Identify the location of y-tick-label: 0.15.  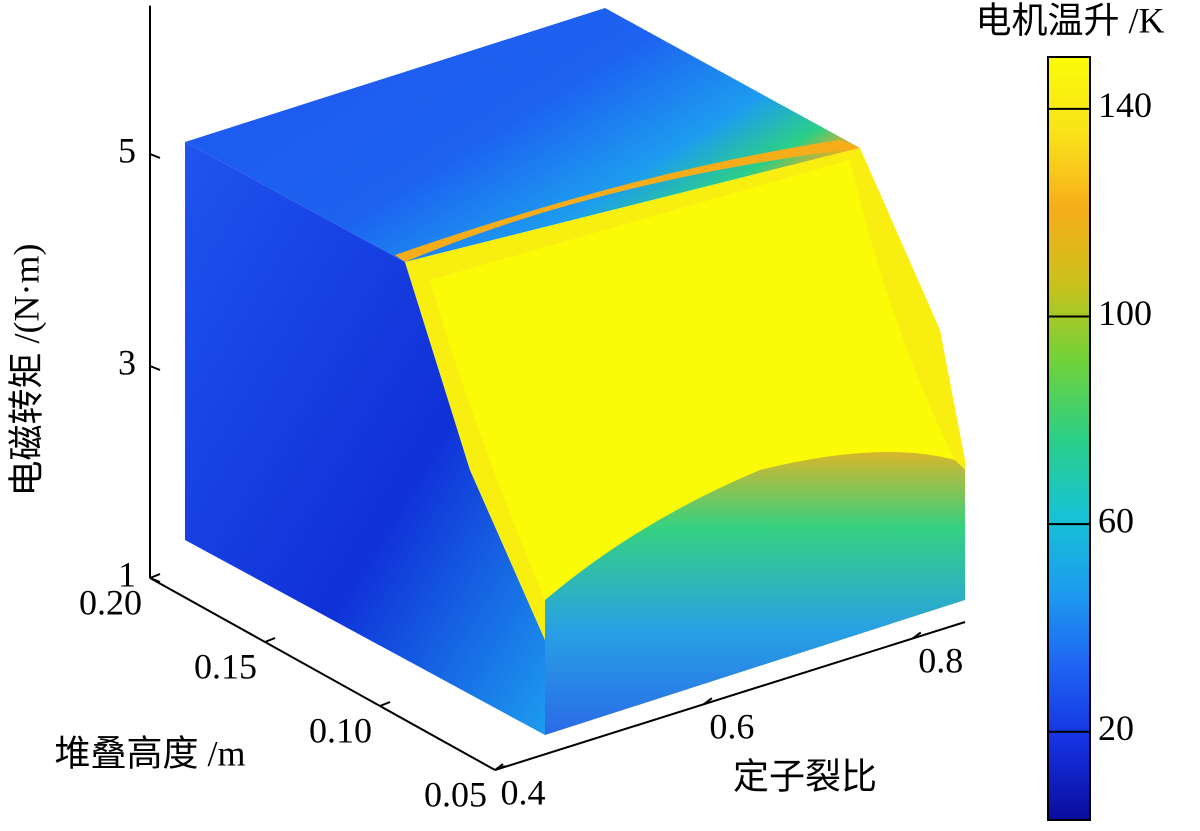
(225, 666).